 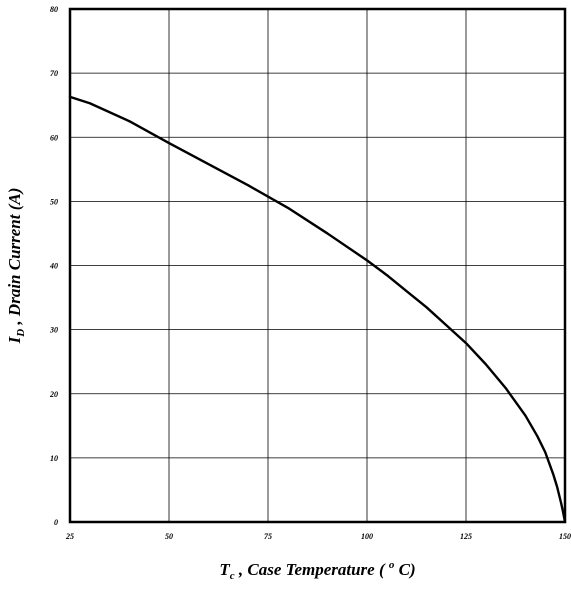 I want to click on y-tick-label: 70, so click(x=54, y=73).